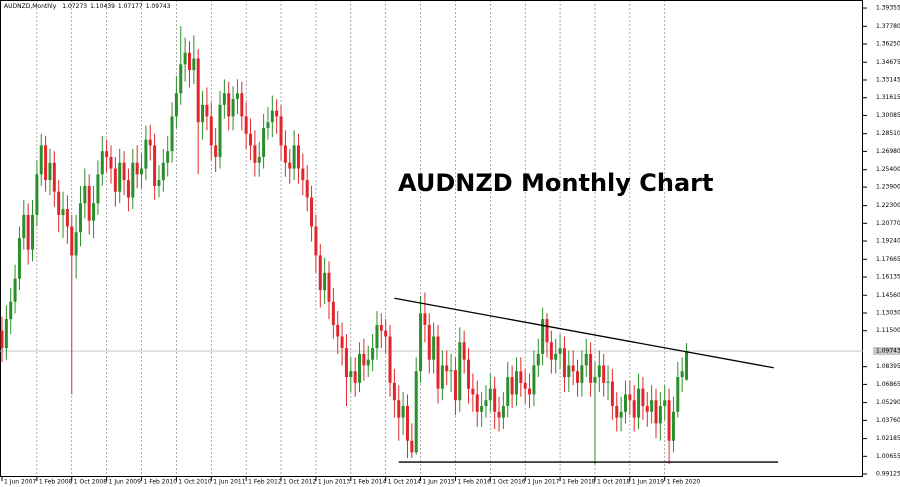  Describe the element at coordinates (543, 482) in the screenshot. I see `x-tick-label: 1 Jun 2017` at that location.